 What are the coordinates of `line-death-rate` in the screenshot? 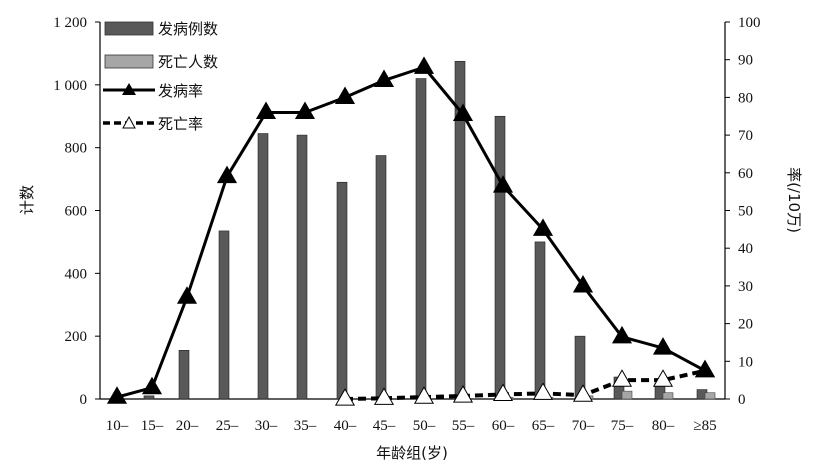 It's located at (525, 384).